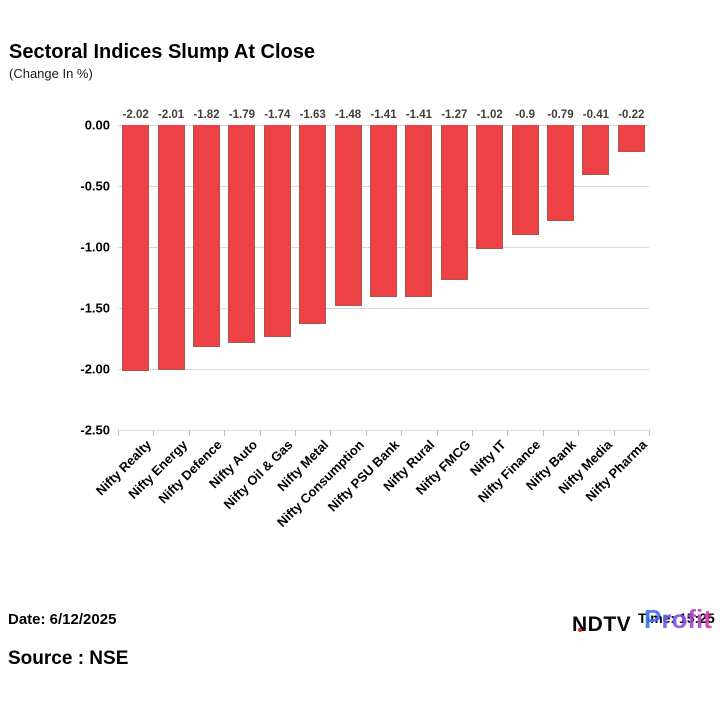  Describe the element at coordinates (312, 115) in the screenshot. I see `bar-value-label: -1.63` at that location.